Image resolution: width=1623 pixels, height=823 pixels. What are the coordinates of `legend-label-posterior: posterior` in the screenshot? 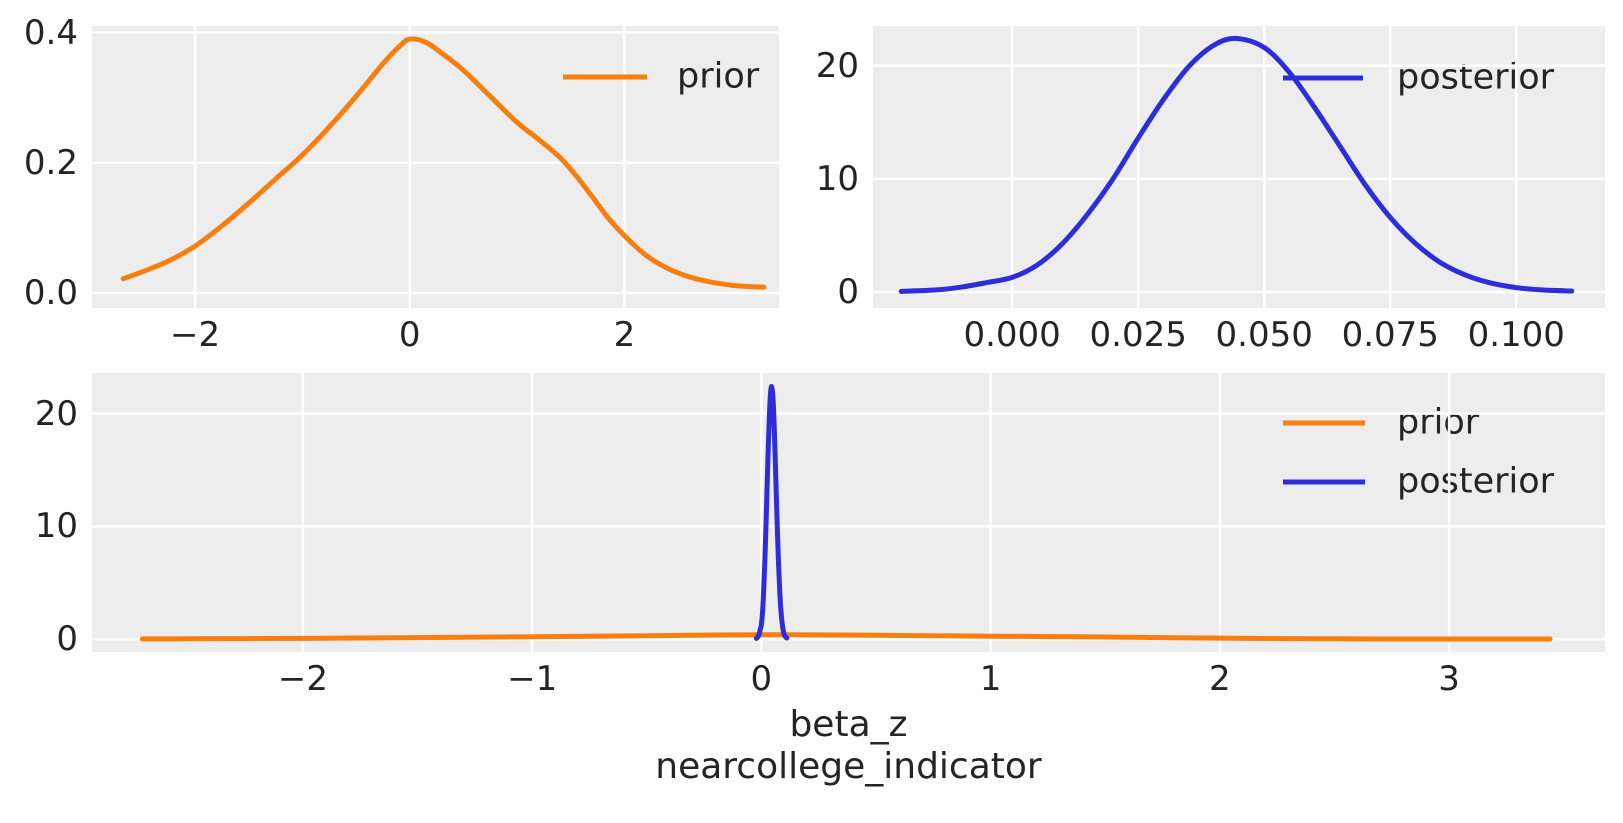 It's located at (1476, 481).